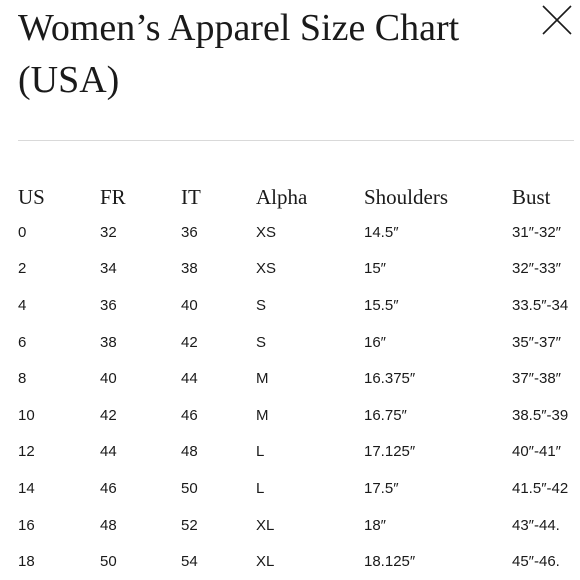 This screenshot has width=580, height=580. Describe the element at coordinates (22, 379) in the screenshot. I see `cell-us: 8` at that location.